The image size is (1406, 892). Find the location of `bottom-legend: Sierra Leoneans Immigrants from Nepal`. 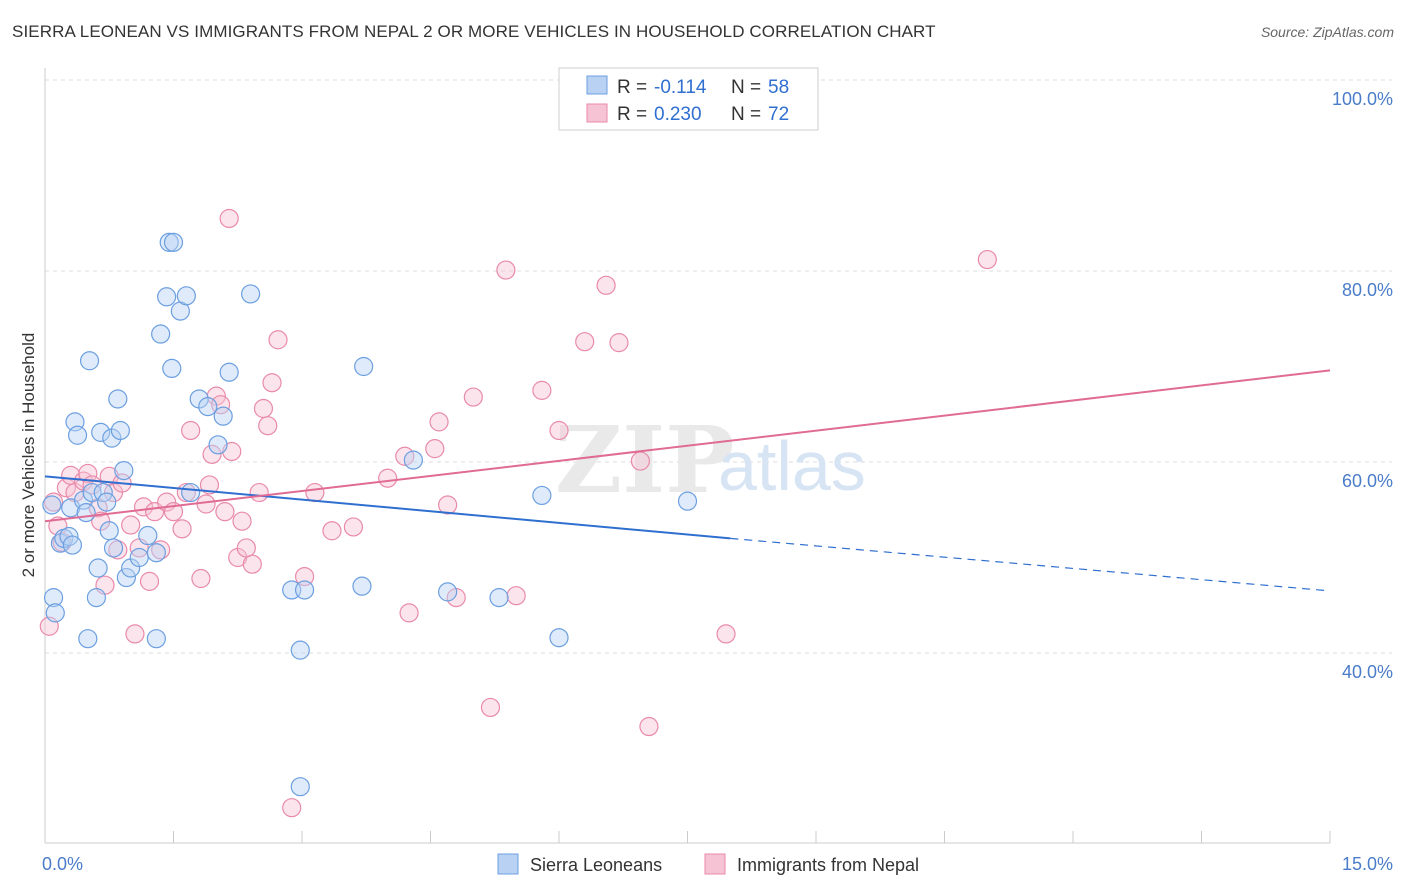

bottom-legend: Sierra Leoneans Immigrants from Nepal is located at coordinates (708, 864).